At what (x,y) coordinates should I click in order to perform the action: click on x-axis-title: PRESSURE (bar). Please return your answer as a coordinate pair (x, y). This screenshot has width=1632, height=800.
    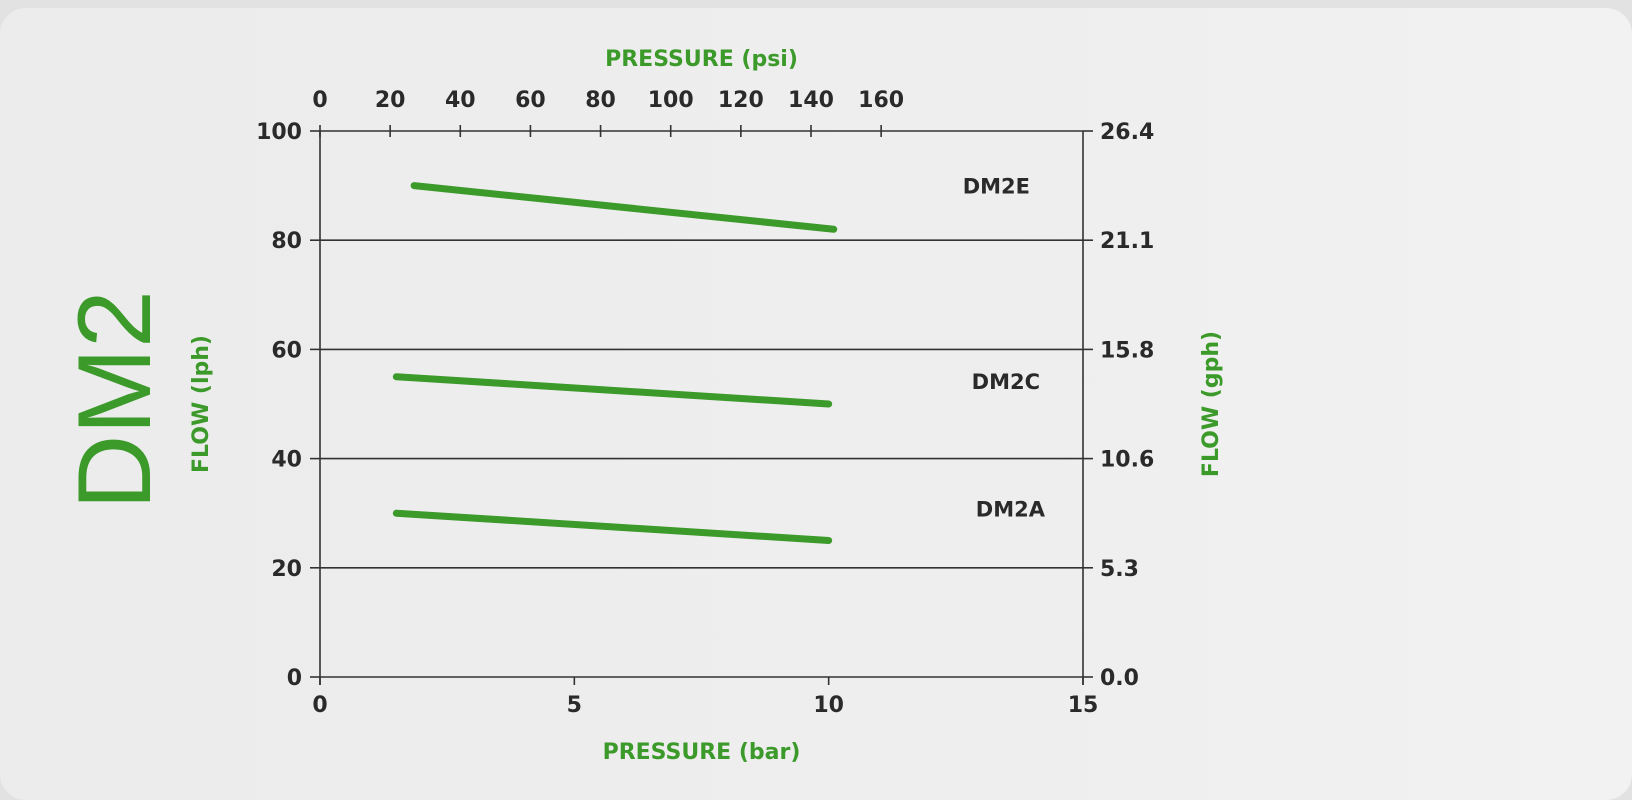
    Looking at the image, I should click on (702, 752).